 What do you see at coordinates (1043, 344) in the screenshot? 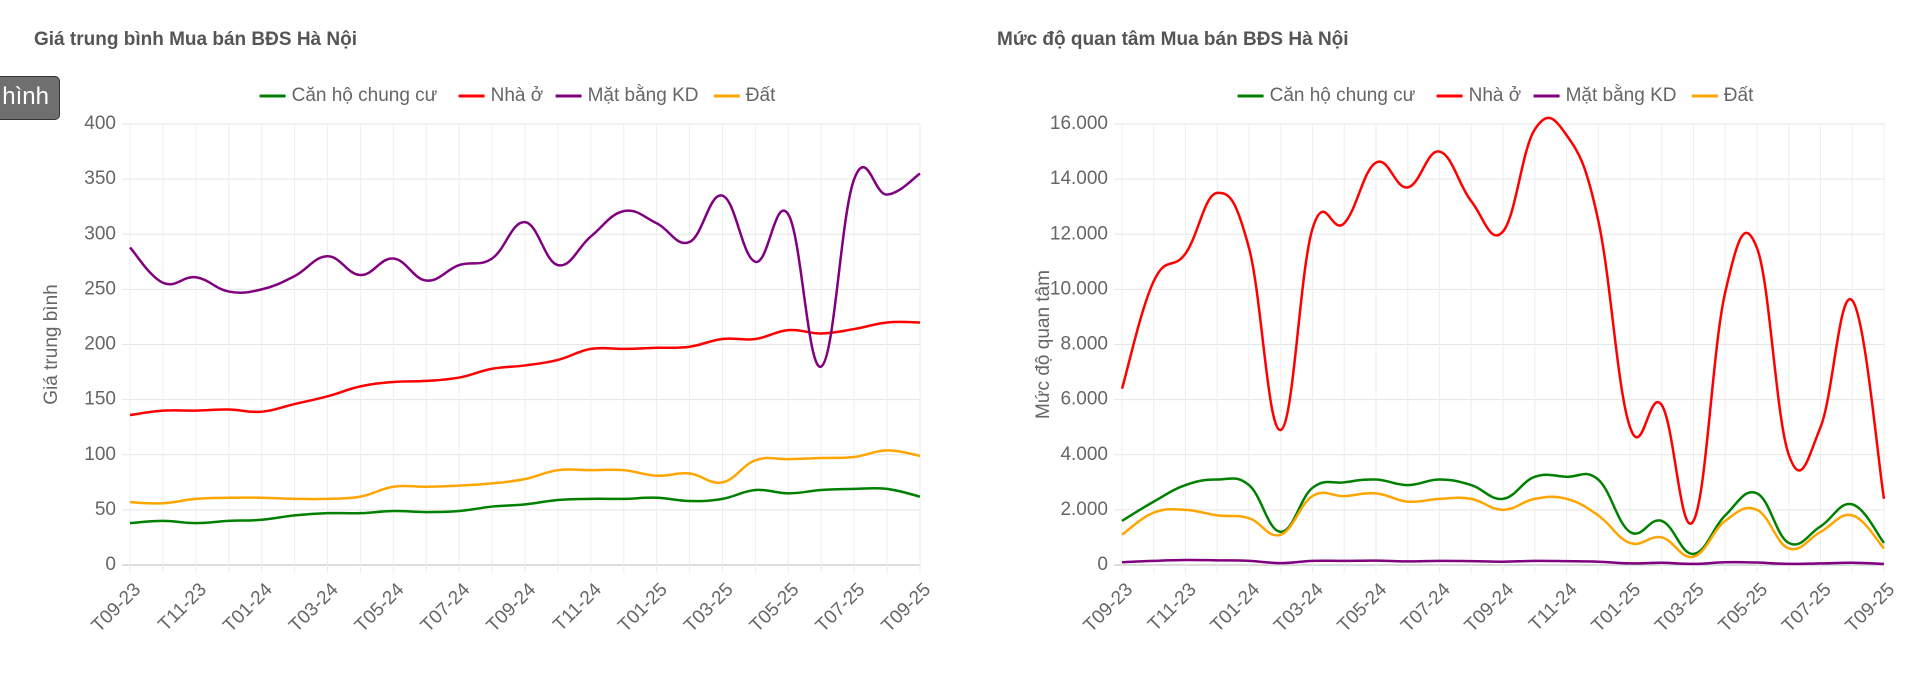
I see `y-axis-title: Mức độ quan tâm` at bounding box center [1043, 344].